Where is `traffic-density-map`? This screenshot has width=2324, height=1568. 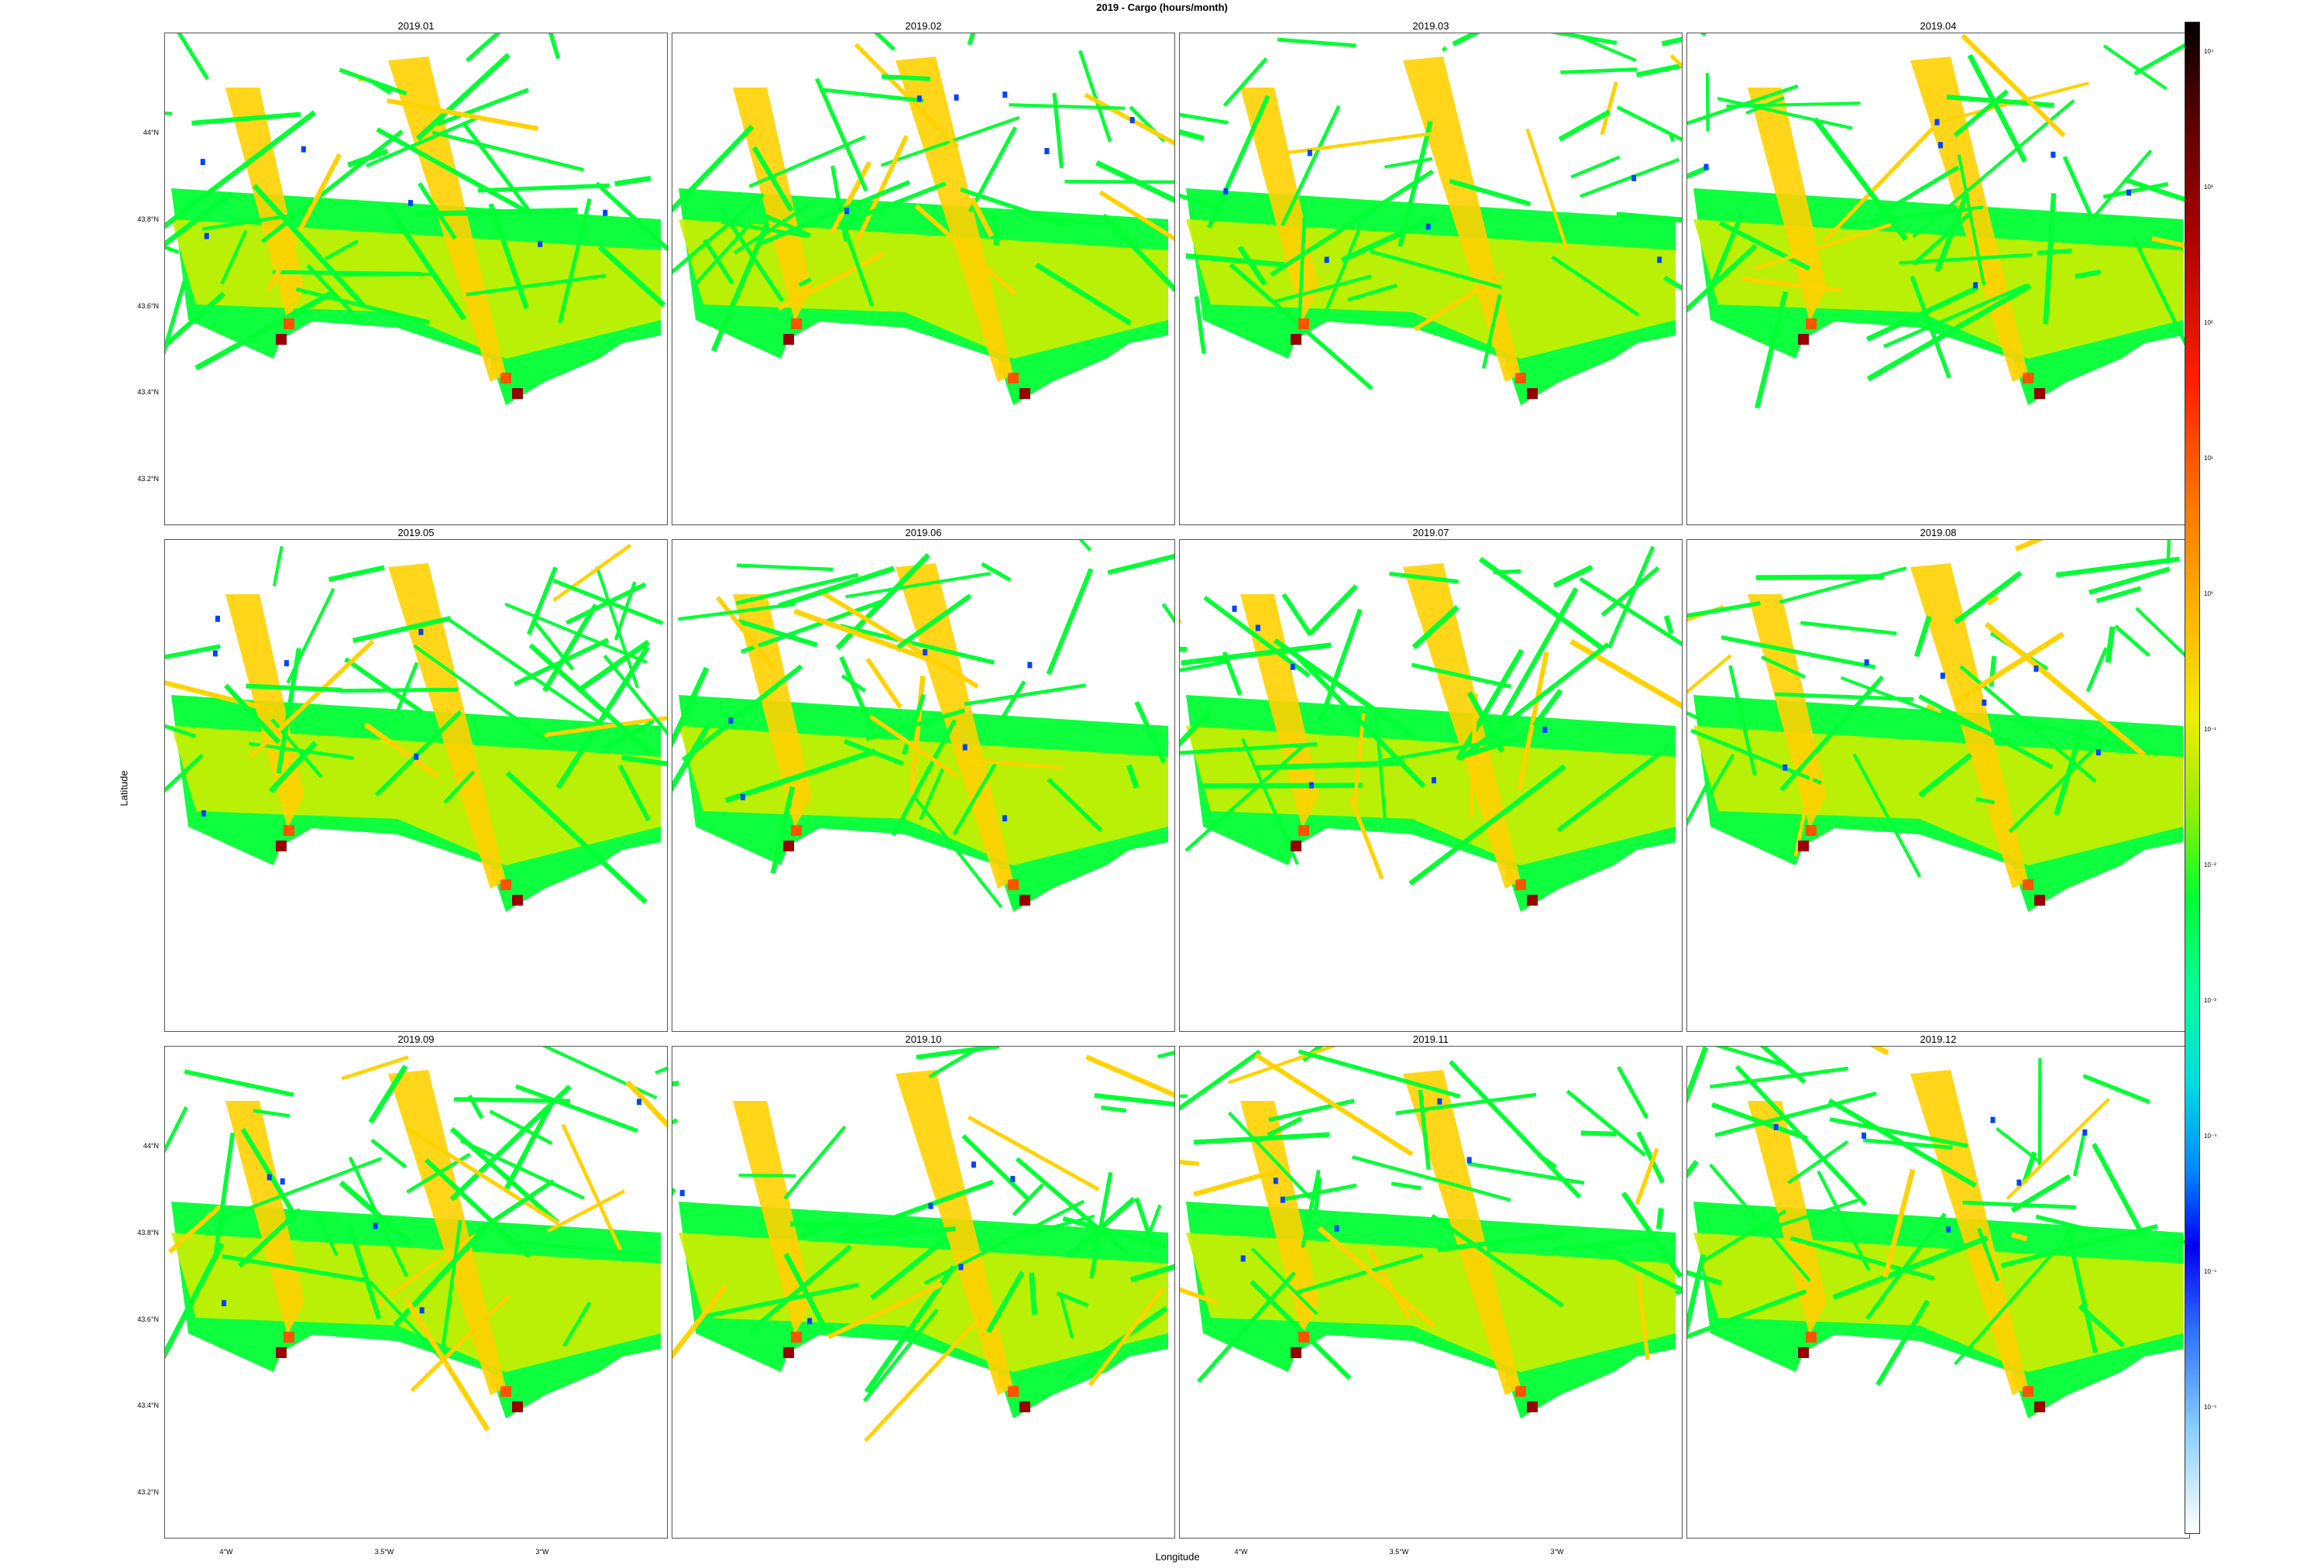
traffic-density-map is located at coordinates (1431, 219).